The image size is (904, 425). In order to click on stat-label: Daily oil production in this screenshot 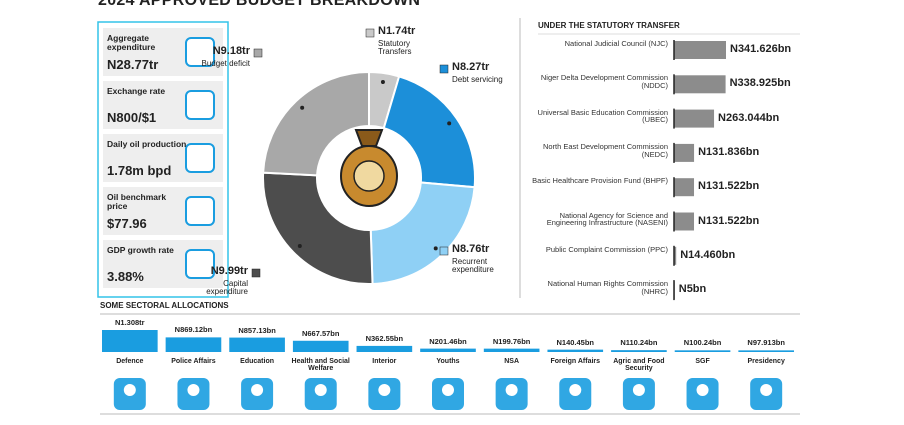, I will do `click(147, 144)`.